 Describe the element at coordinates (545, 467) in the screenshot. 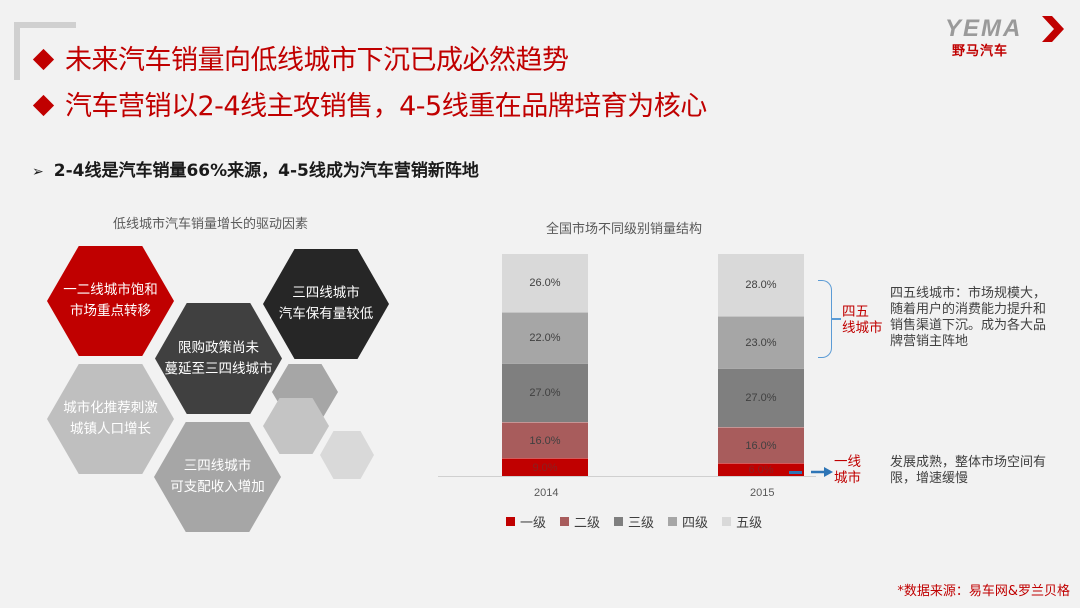

I see `segment-tier1-2014: 9.0%` at that location.